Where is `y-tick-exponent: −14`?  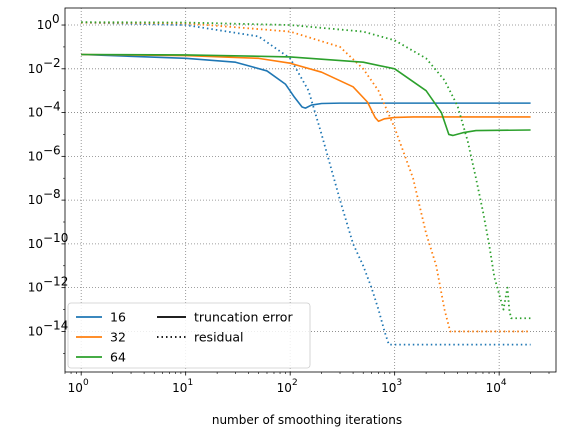 y-tick-exponent: −14 is located at coordinates (55, 325).